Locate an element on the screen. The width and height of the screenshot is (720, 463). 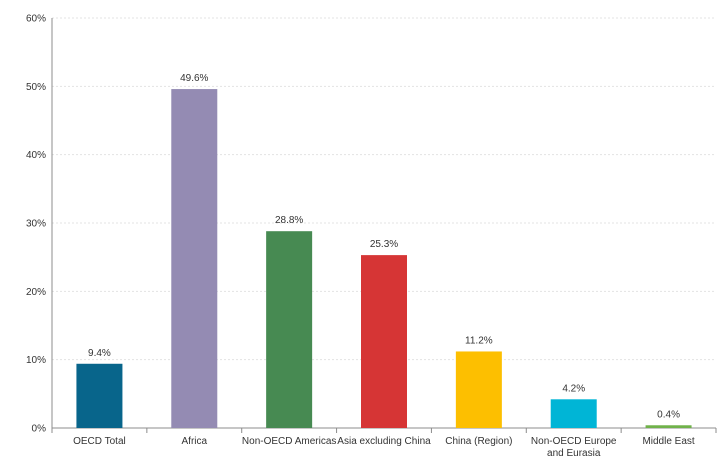
x-category-label: OECD Total is located at coordinates (99, 441).